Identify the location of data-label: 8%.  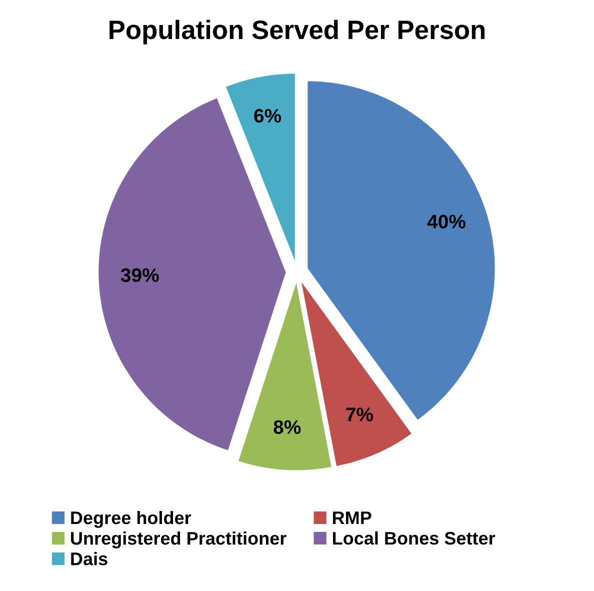
(287, 427).